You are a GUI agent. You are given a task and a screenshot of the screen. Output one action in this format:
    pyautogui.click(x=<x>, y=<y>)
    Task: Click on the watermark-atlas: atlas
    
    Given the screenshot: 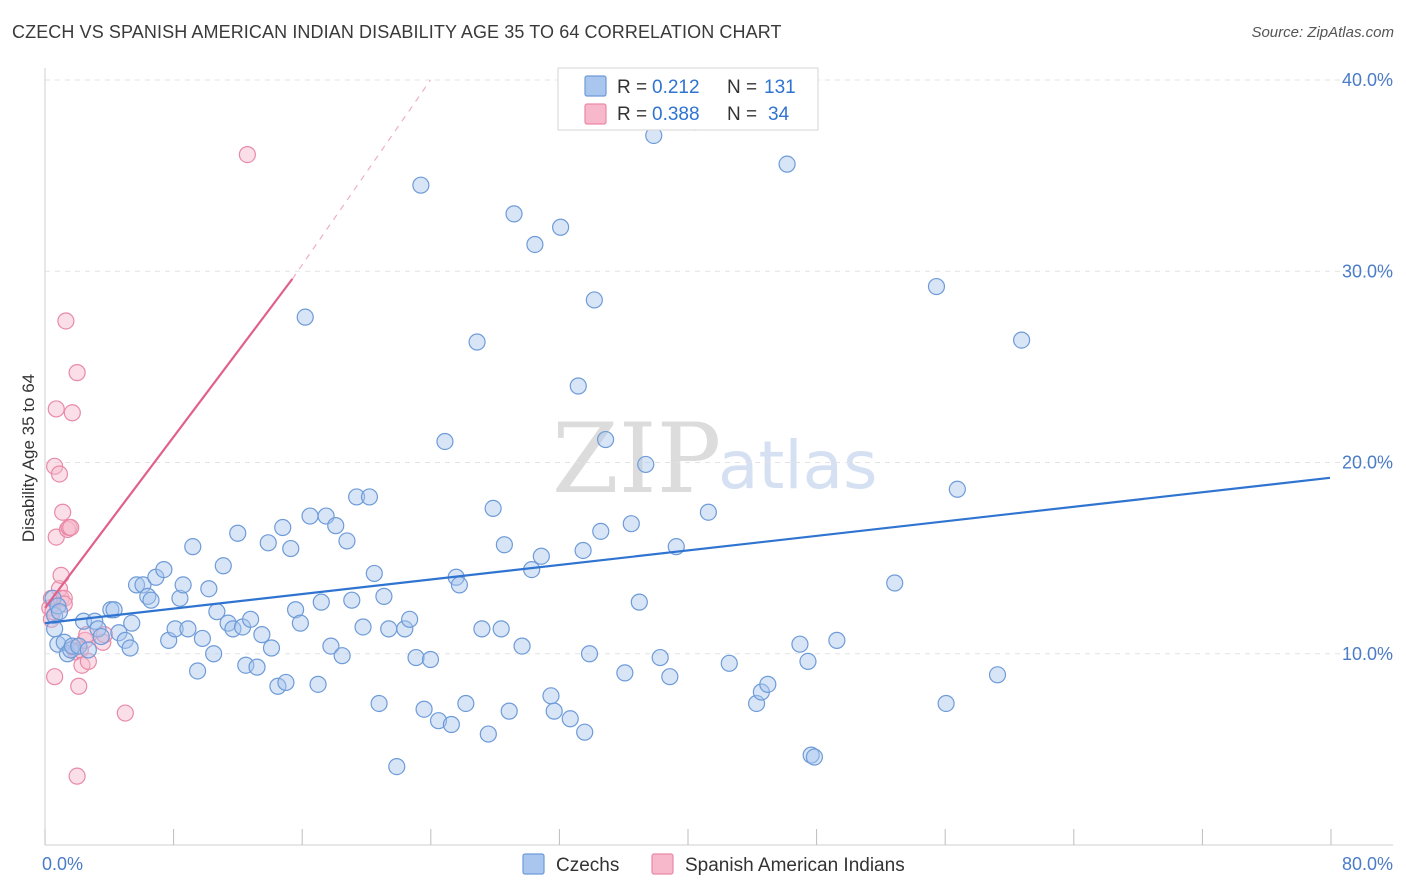 What is the action you would take?
    pyautogui.click(x=798, y=465)
    